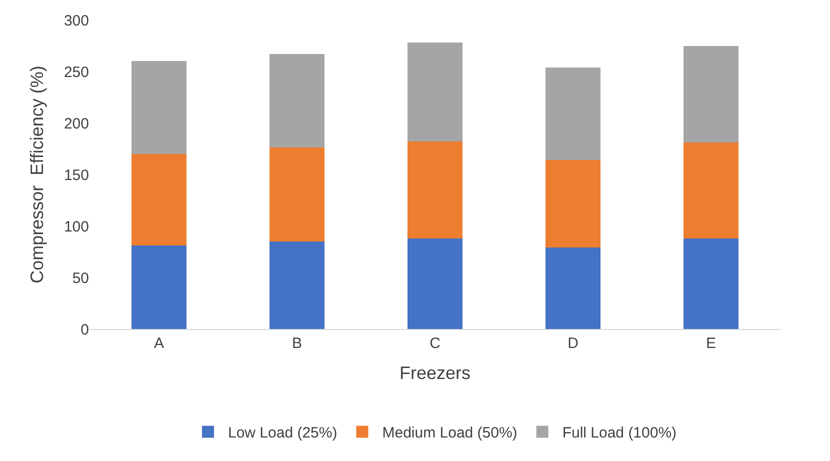 Image resolution: width=830 pixels, height=461 pixels. I want to click on x-axis-title: Freezers, so click(435, 373).